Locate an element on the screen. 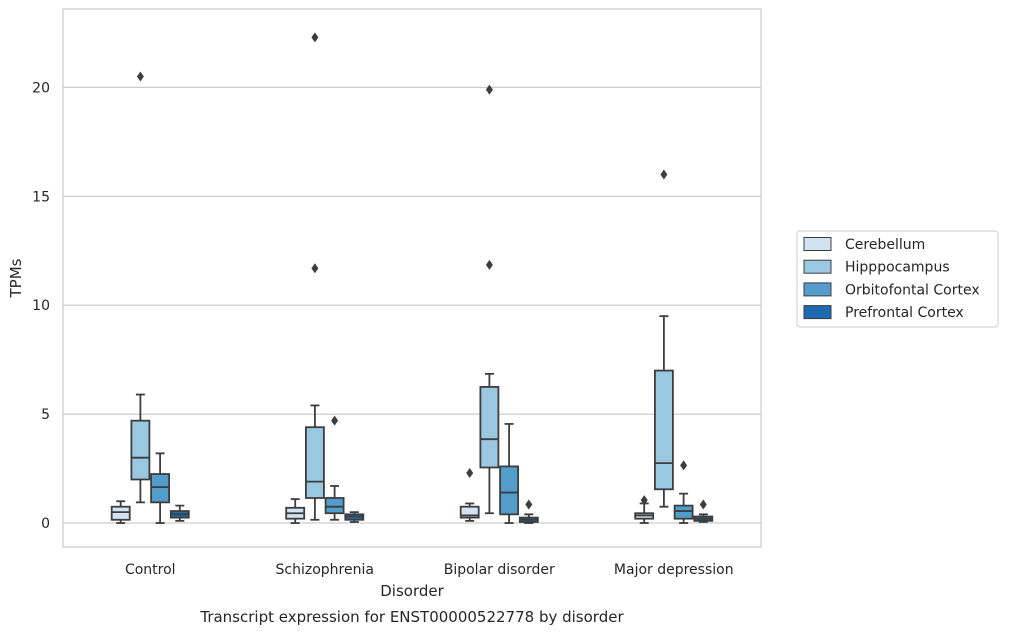  y-tick-label: 15 is located at coordinates (41, 197).